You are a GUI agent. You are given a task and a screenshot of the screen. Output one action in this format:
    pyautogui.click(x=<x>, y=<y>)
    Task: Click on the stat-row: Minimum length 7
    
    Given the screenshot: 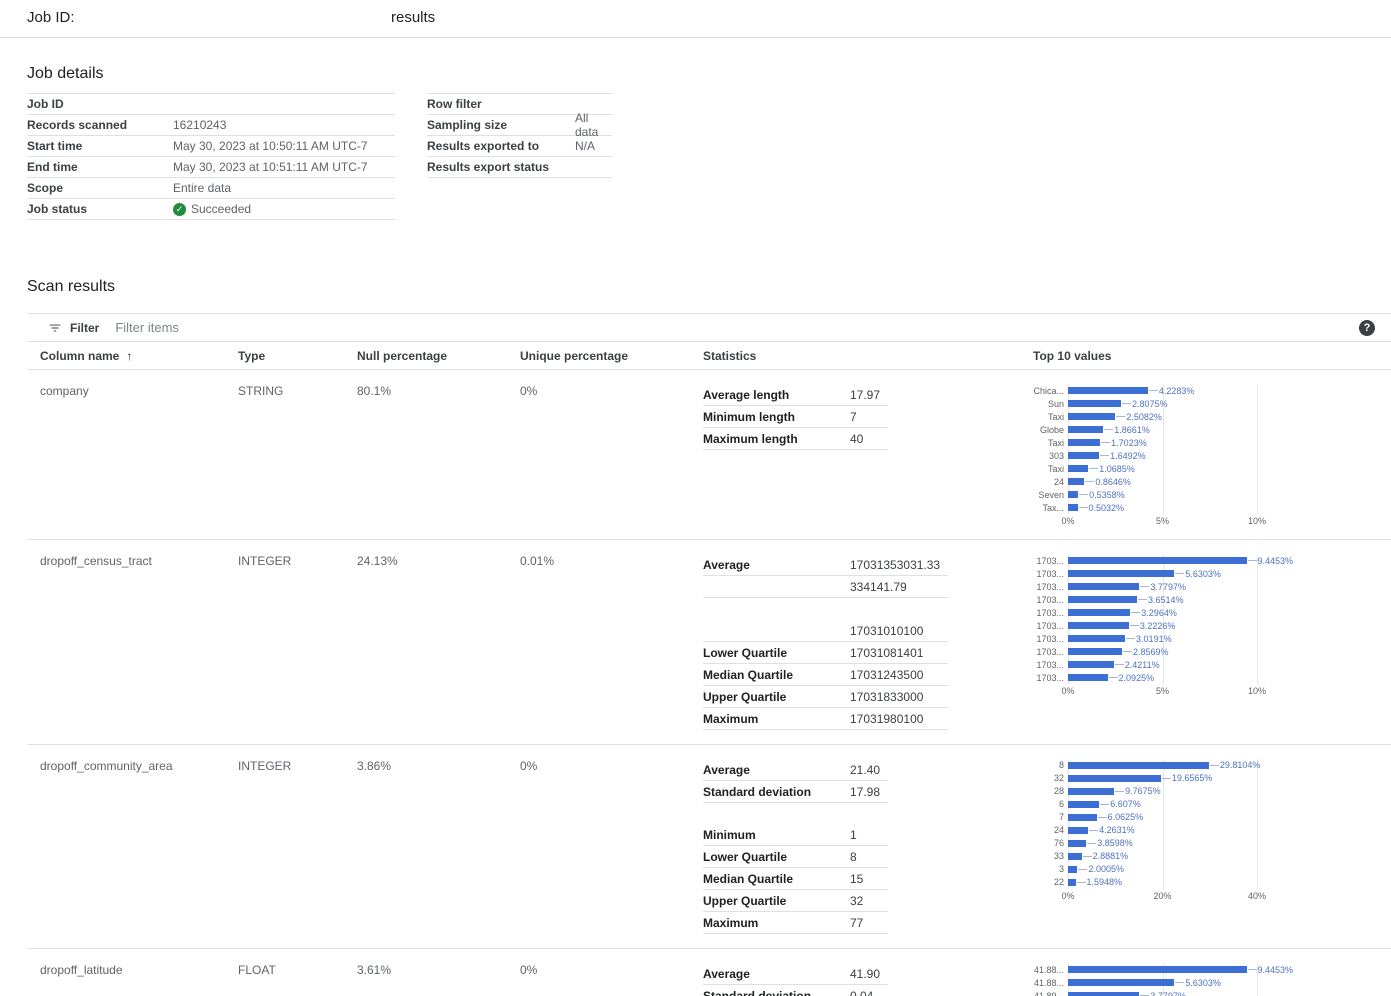 What is the action you would take?
    pyautogui.click(x=796, y=416)
    